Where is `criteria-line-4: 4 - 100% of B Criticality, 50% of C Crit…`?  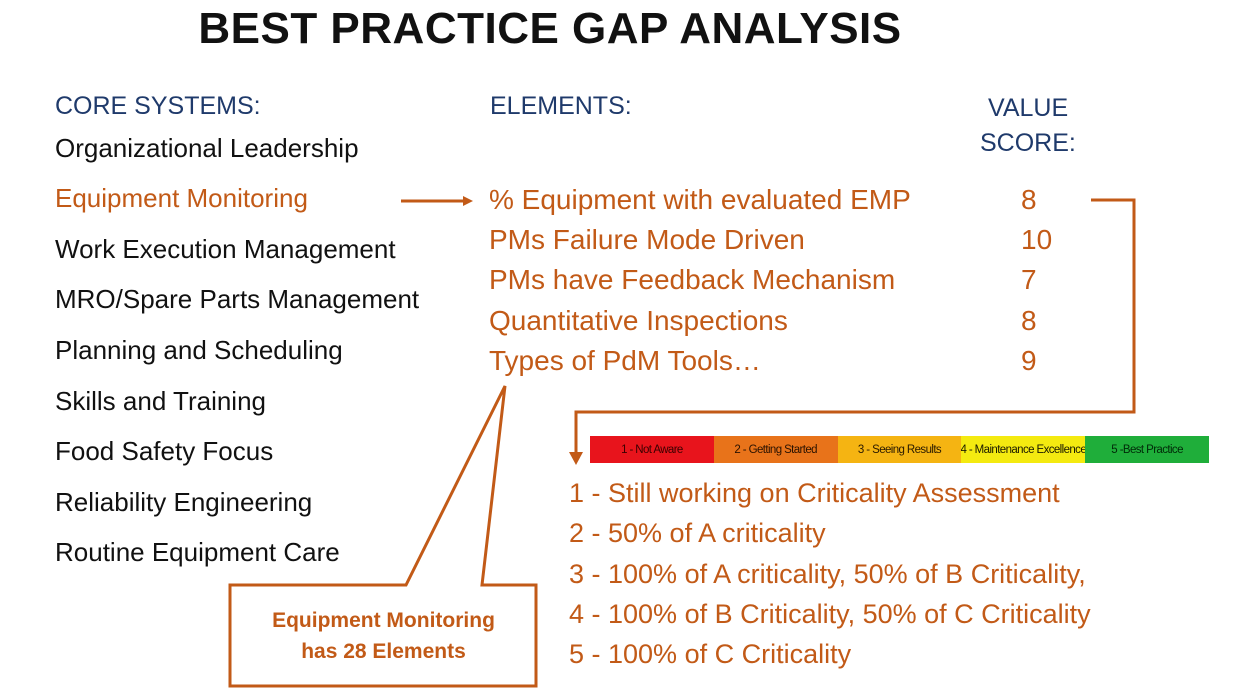
criteria-line-4: 4 - 100% of B Criticality, 50% of C Crit… is located at coordinates (830, 614).